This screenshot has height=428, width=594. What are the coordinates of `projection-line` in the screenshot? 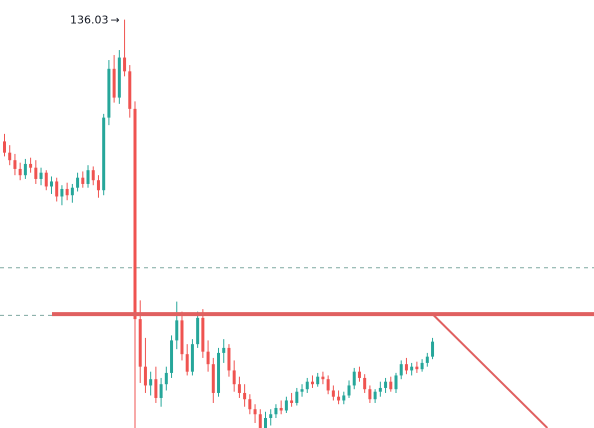 It's located at (490, 370).